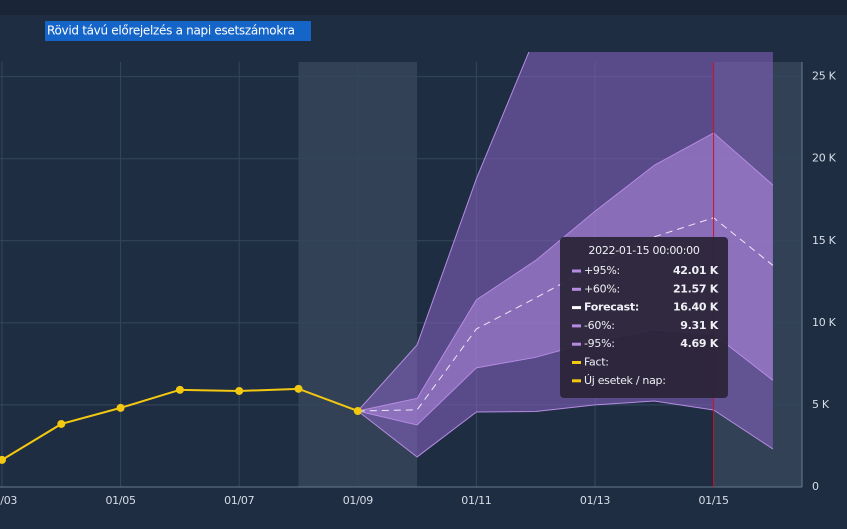 This screenshot has width=847, height=529. What do you see at coordinates (599, 343) in the screenshot?
I see `tooltip-name: -95%:` at bounding box center [599, 343].